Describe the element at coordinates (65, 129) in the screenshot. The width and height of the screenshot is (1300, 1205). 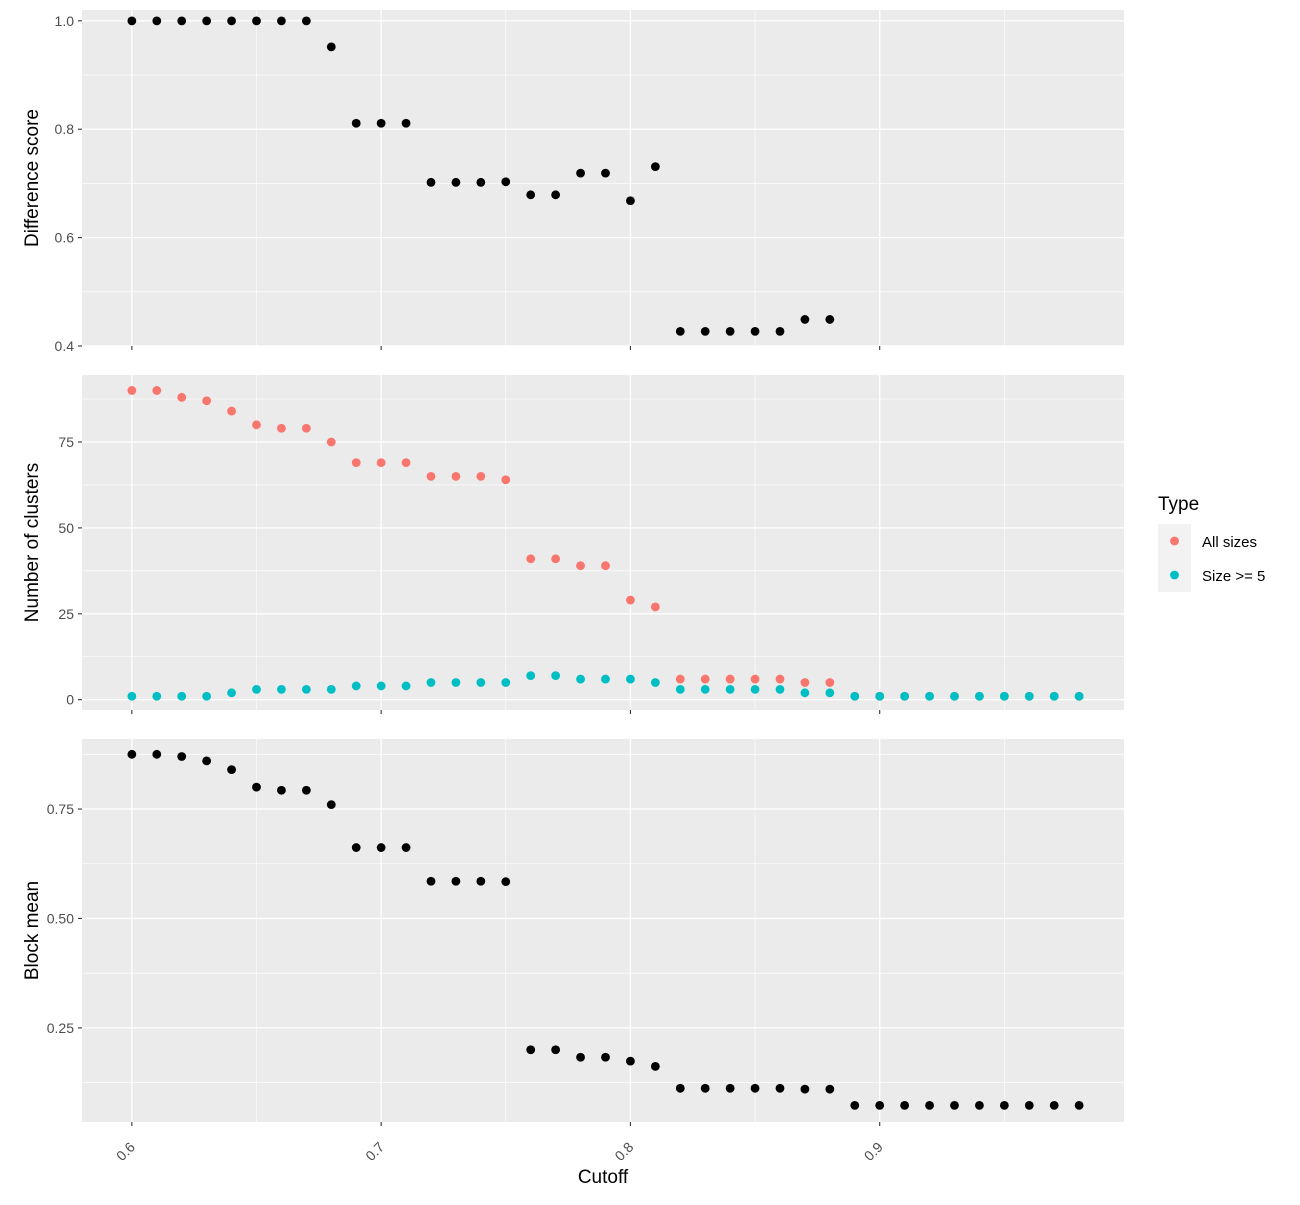
I see `panel-top-y-tick-label: 0.8` at that location.